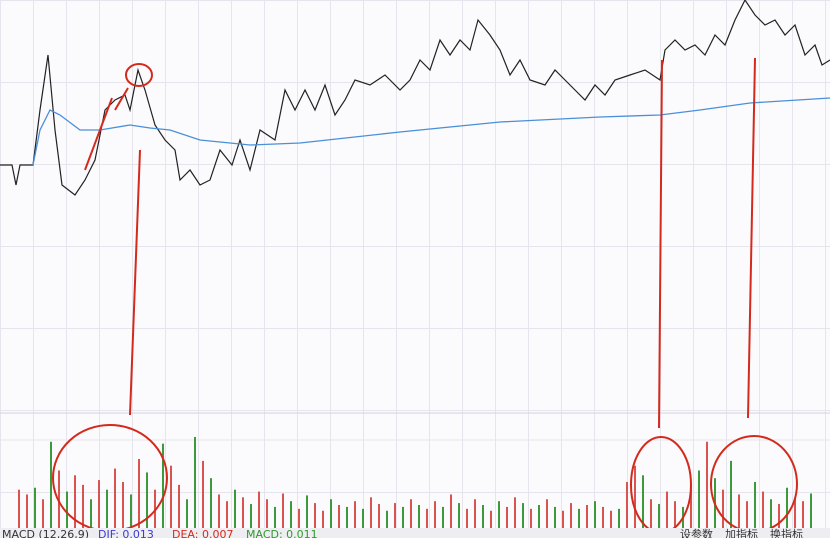 Image resolution: width=830 pixels, height=538 pixels. What do you see at coordinates (431, 131) in the screenshot?
I see `price-line` at bounding box center [431, 131].